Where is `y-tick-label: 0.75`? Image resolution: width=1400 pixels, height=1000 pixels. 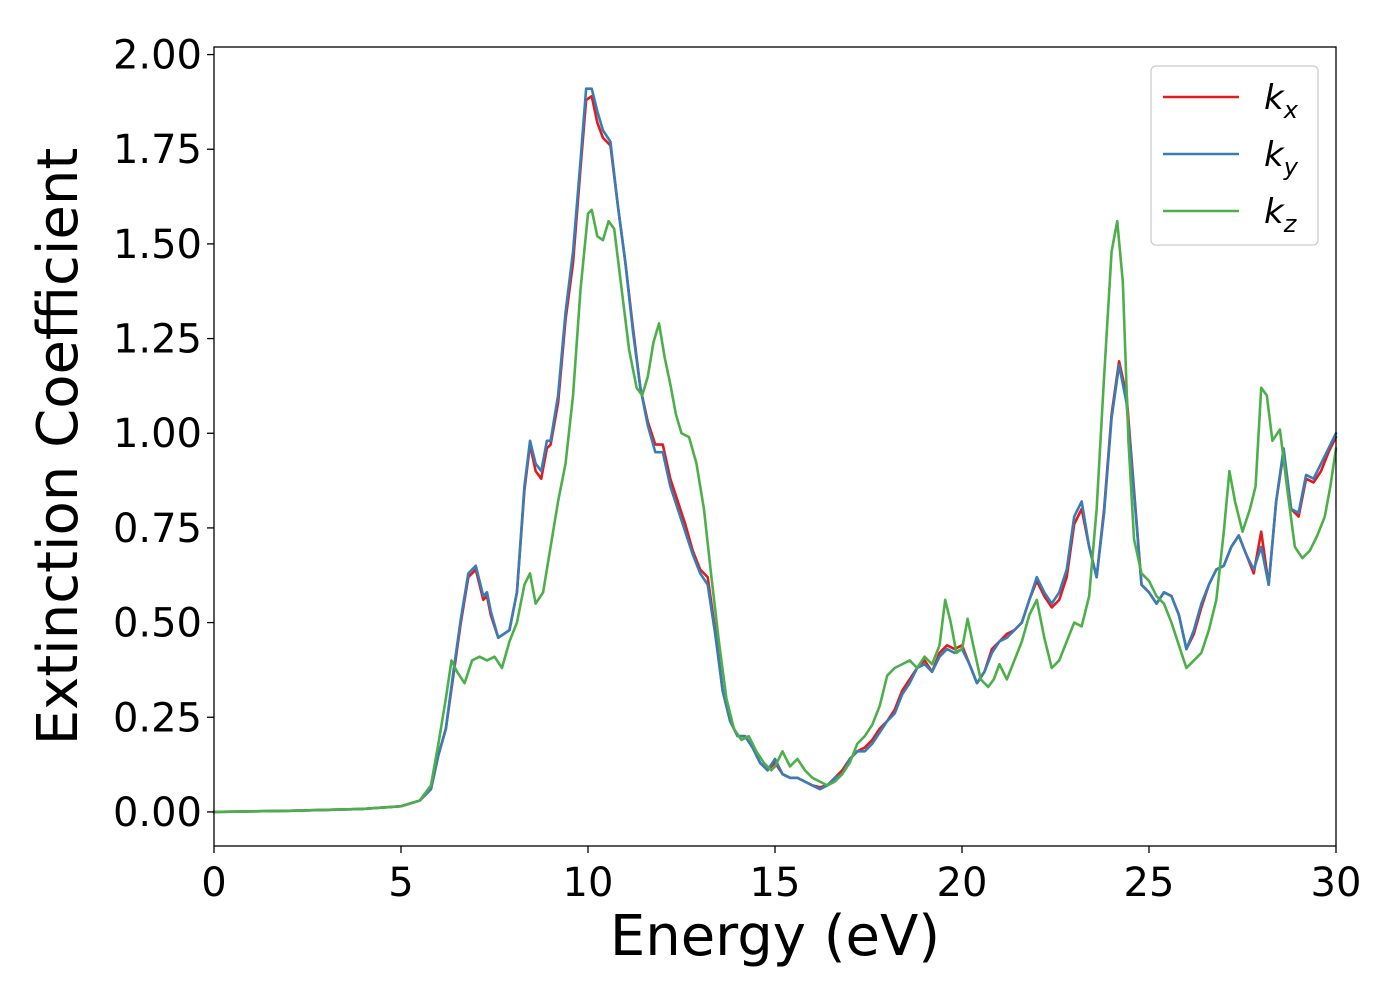
y-tick-label: 0.75 is located at coordinates (157, 529).